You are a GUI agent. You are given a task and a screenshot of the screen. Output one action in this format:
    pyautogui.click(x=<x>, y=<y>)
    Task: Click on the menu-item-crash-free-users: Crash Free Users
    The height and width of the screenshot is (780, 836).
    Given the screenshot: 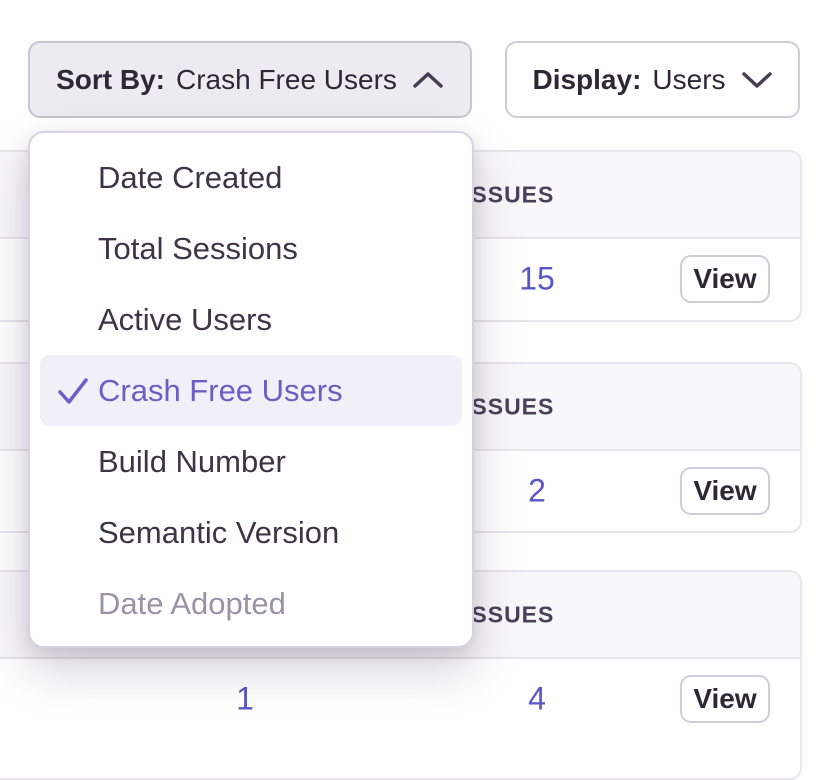 What is the action you would take?
    pyautogui.click(x=251, y=390)
    